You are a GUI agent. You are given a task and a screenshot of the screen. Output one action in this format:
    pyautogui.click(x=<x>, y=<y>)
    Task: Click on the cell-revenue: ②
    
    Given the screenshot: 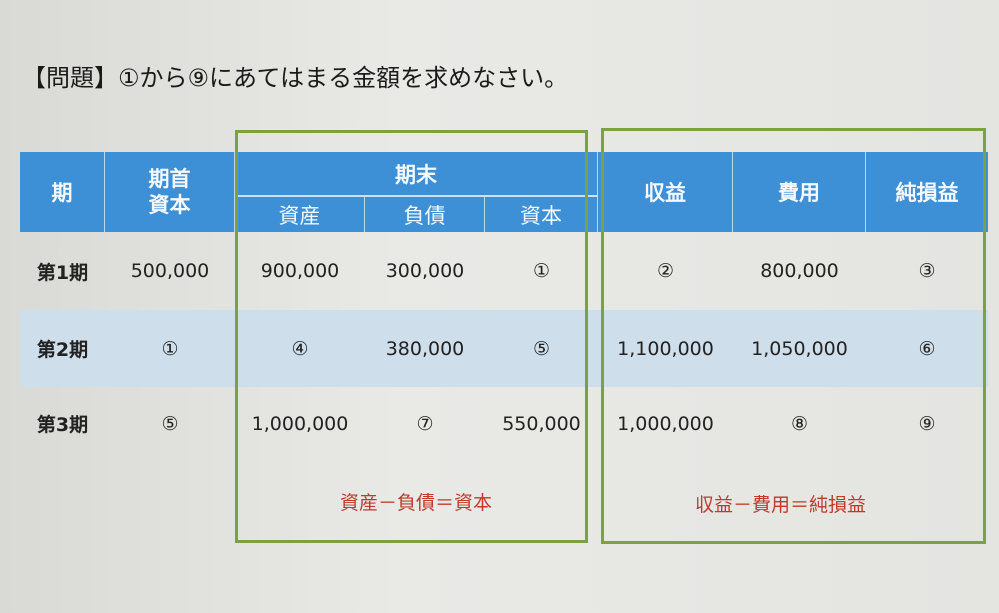 What is the action you would take?
    pyautogui.click(x=665, y=271)
    